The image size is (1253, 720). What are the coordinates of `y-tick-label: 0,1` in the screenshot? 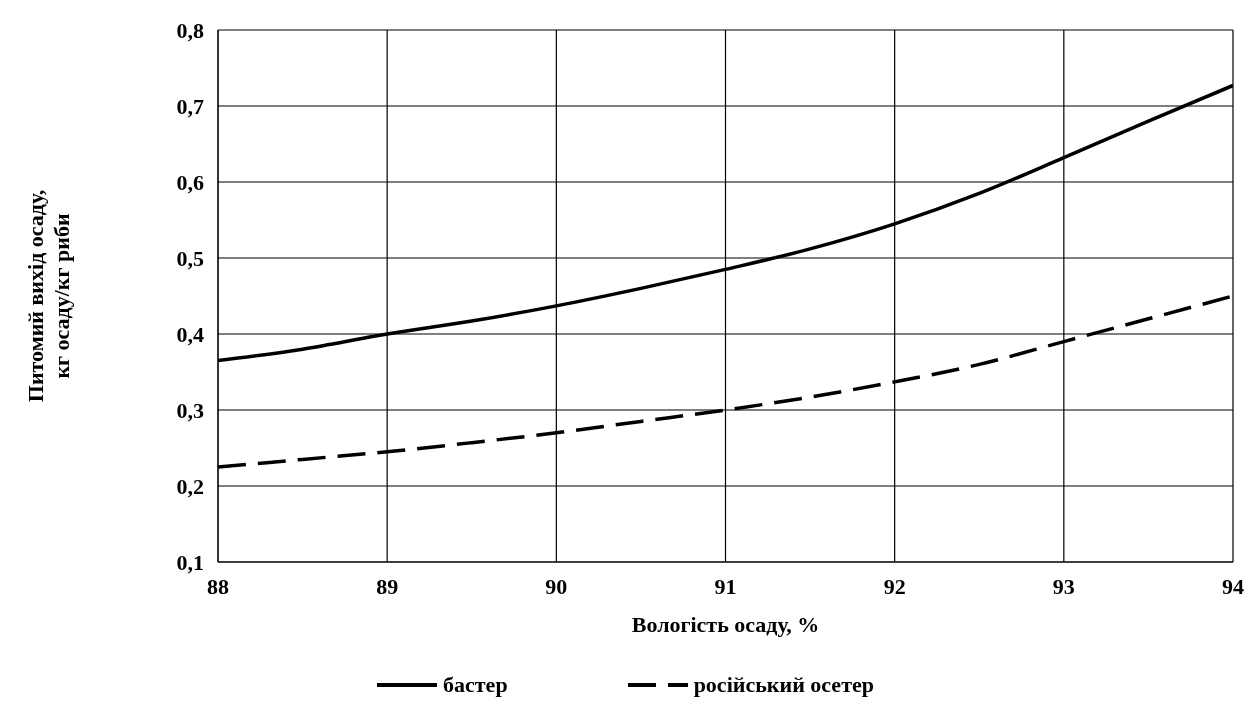 It's located at (190, 562).